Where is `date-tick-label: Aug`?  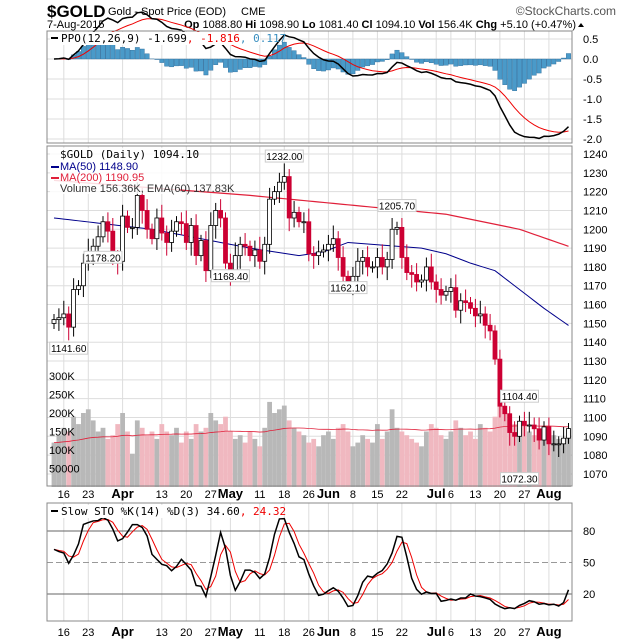 date-tick-label: Aug is located at coordinates (548, 493).